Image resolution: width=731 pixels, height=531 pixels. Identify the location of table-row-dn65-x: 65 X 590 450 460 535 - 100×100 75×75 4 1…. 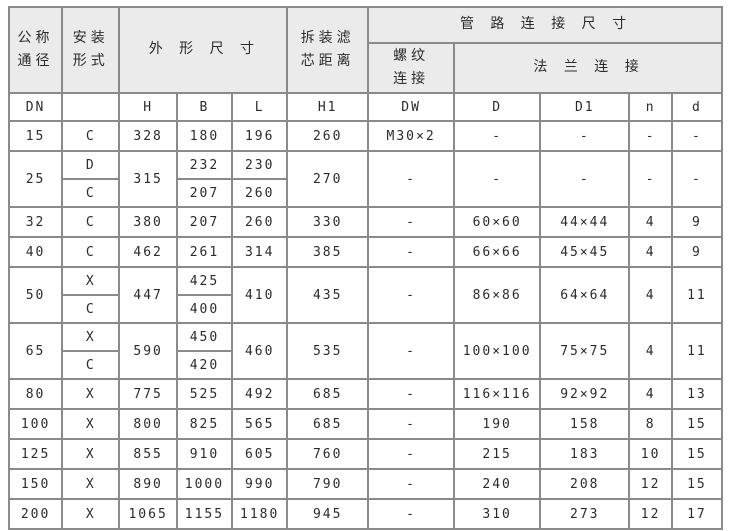
(365, 351).